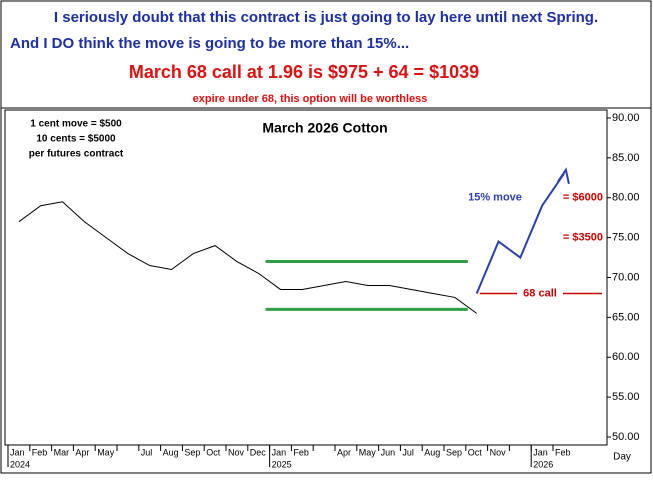 This screenshot has height=481, width=653. Describe the element at coordinates (324, 128) in the screenshot. I see `chart-title: March 2026 Cotton` at that location.